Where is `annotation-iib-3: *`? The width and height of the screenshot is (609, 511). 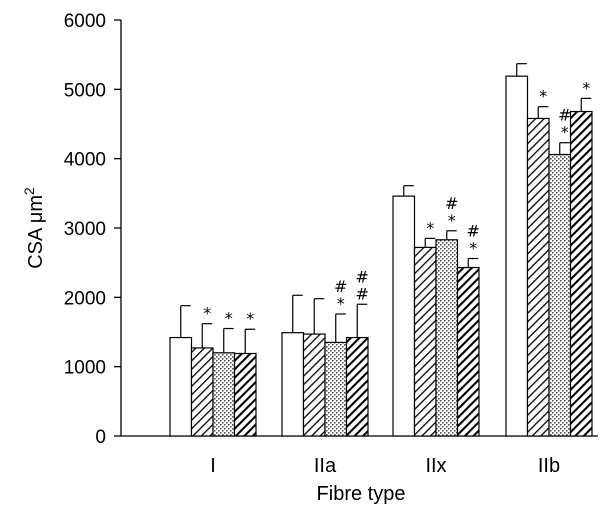 annotation-iib-3: * is located at coordinates (565, 132).